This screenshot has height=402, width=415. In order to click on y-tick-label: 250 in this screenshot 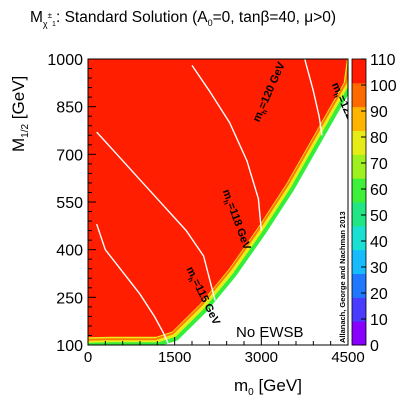, I will do `click(69, 298)`.